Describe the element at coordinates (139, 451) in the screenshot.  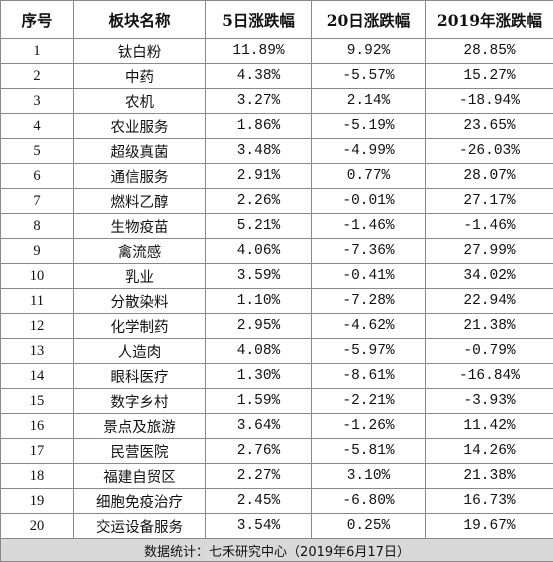
I see `sector-name-cell: 民营医院` at that location.